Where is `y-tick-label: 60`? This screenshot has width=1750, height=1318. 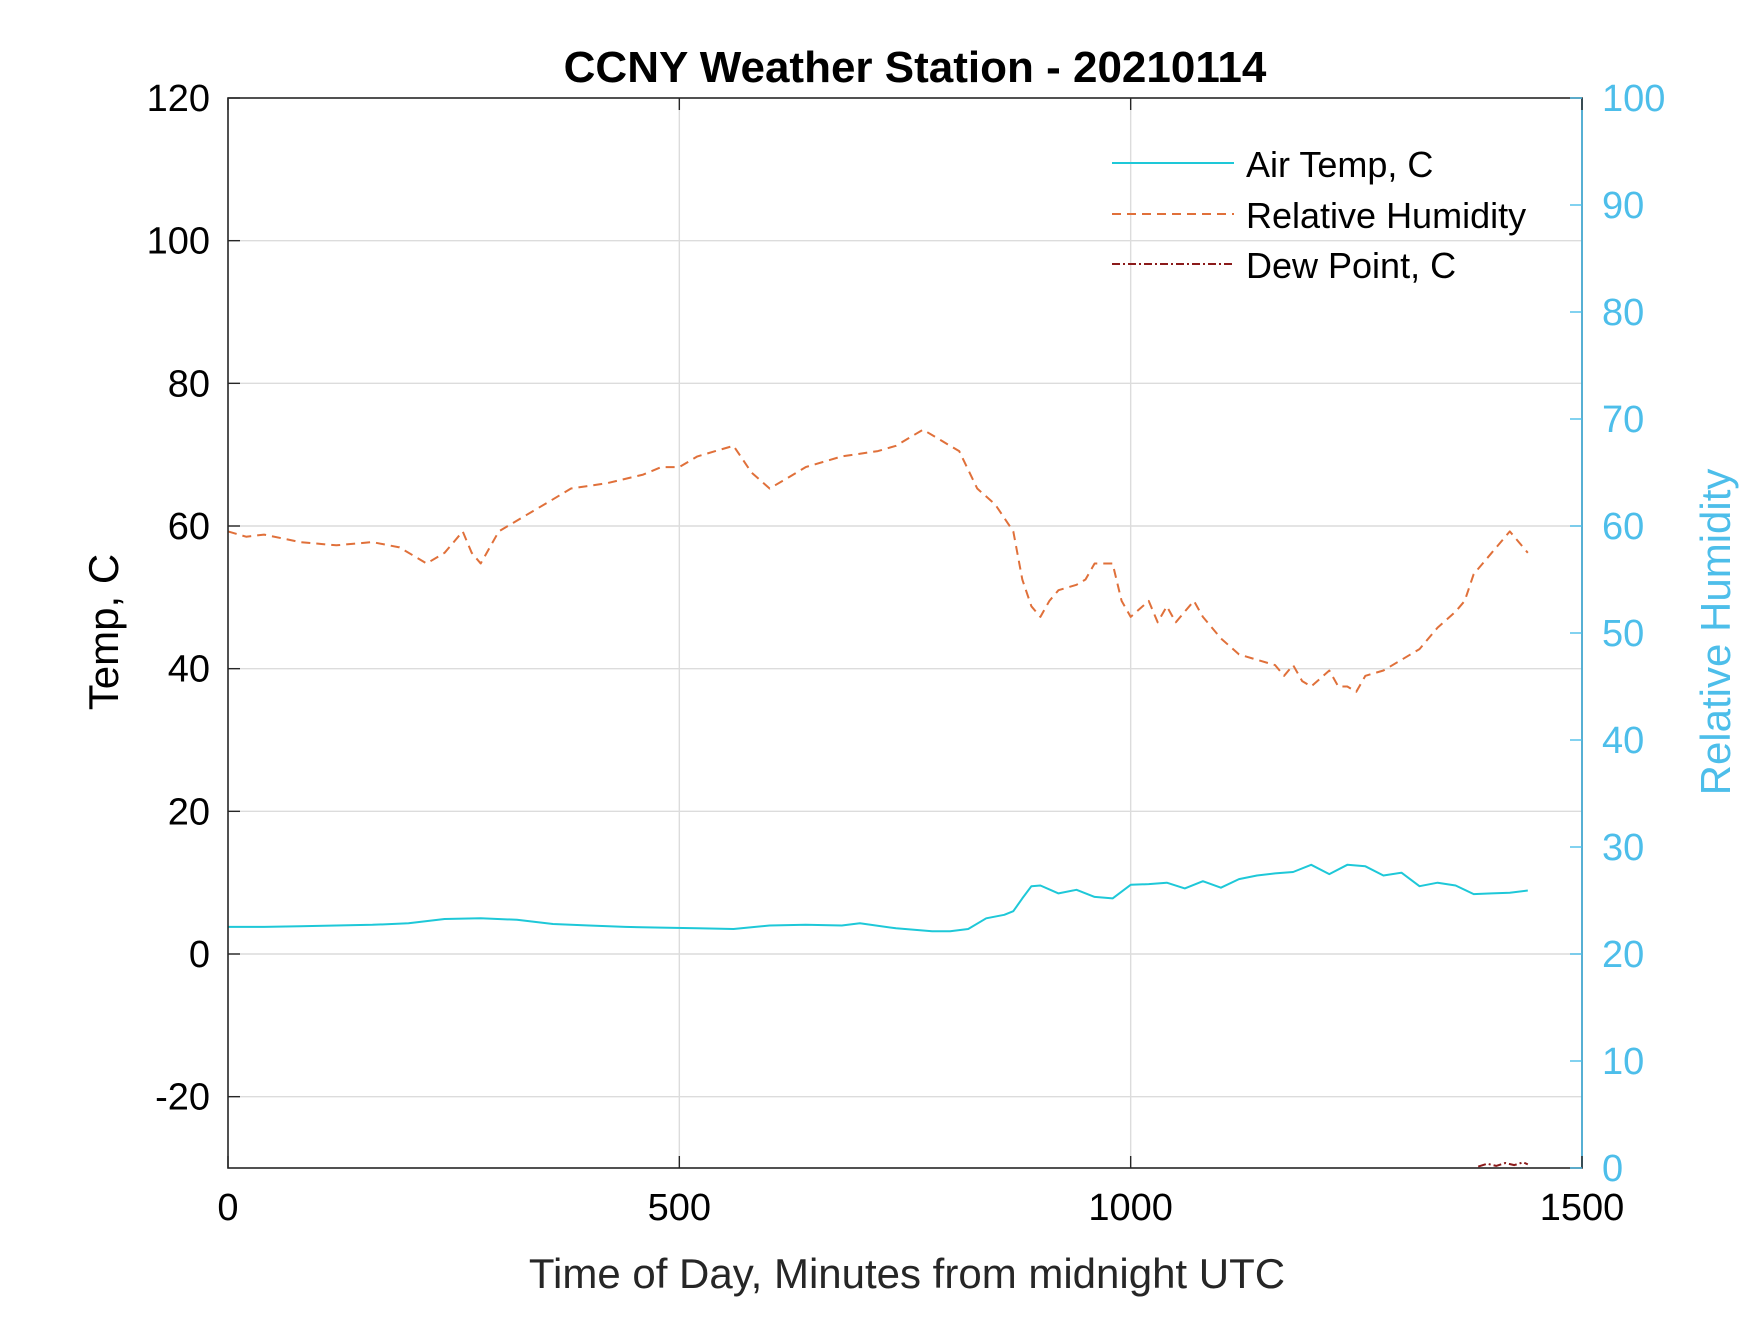
y-tick-label: 60 is located at coordinates (189, 527).